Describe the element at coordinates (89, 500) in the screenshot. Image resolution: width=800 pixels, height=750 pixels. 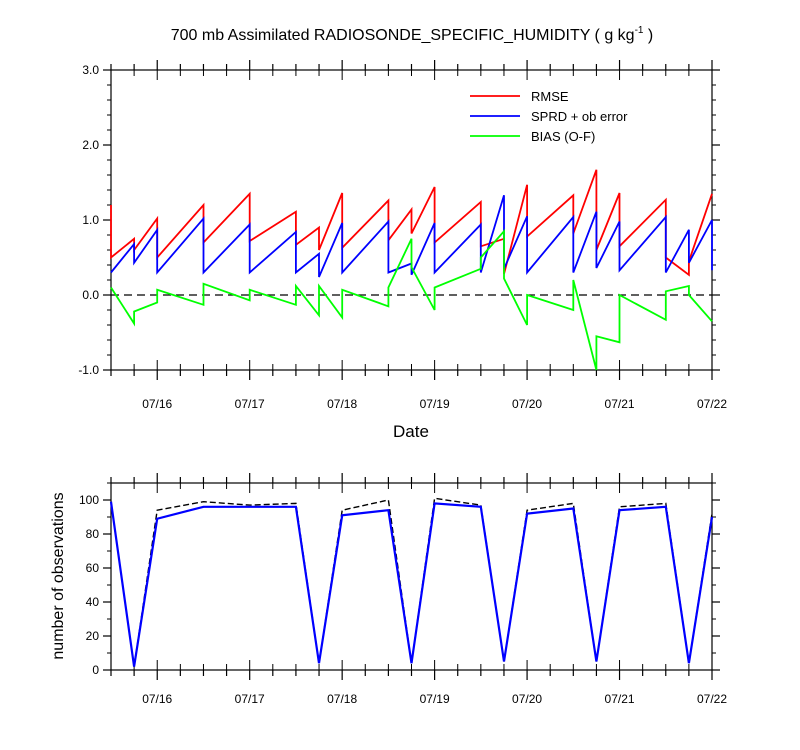
I see `y-tick-label: 100` at that location.